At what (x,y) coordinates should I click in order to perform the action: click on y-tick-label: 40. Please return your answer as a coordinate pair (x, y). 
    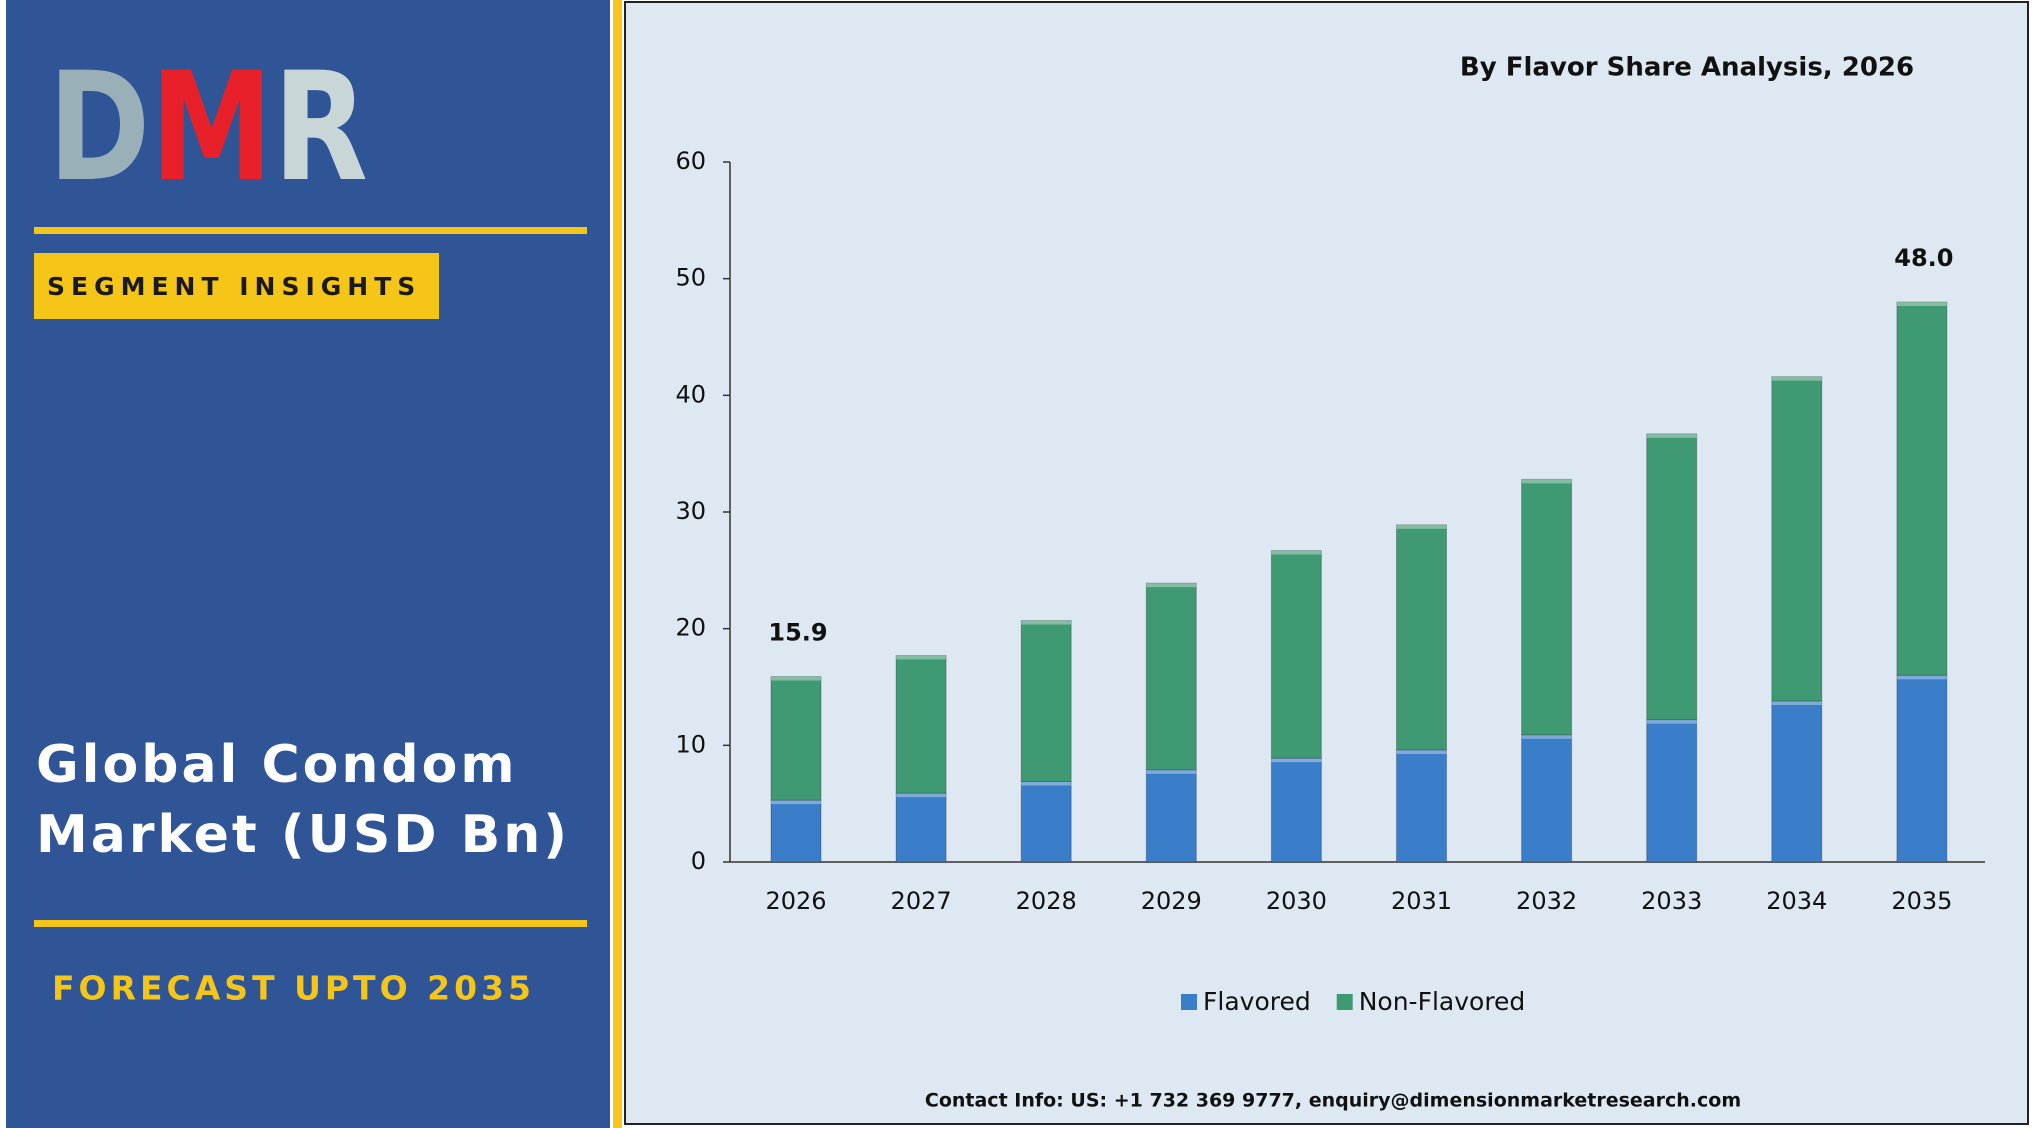
    Looking at the image, I should click on (690, 394).